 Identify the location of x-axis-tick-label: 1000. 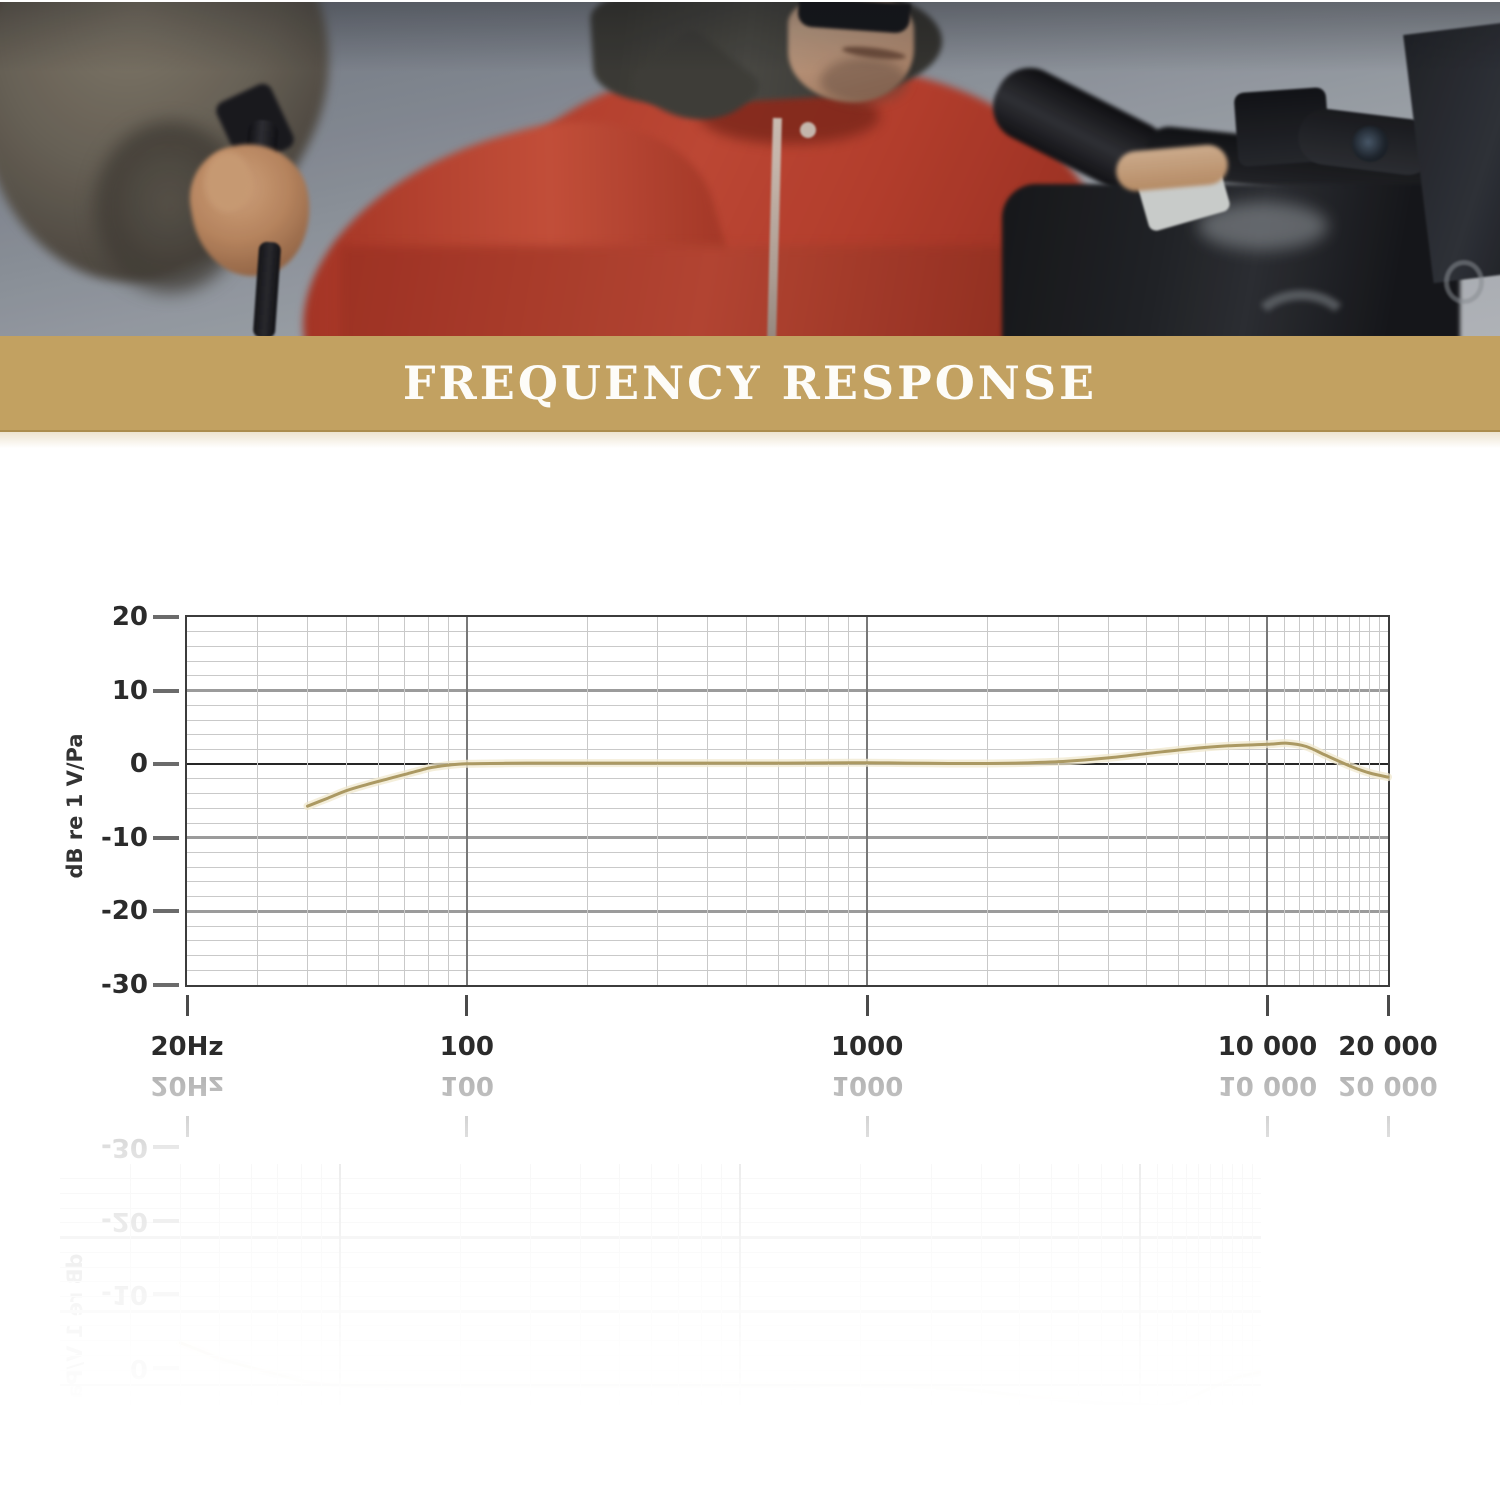
(867, 1047).